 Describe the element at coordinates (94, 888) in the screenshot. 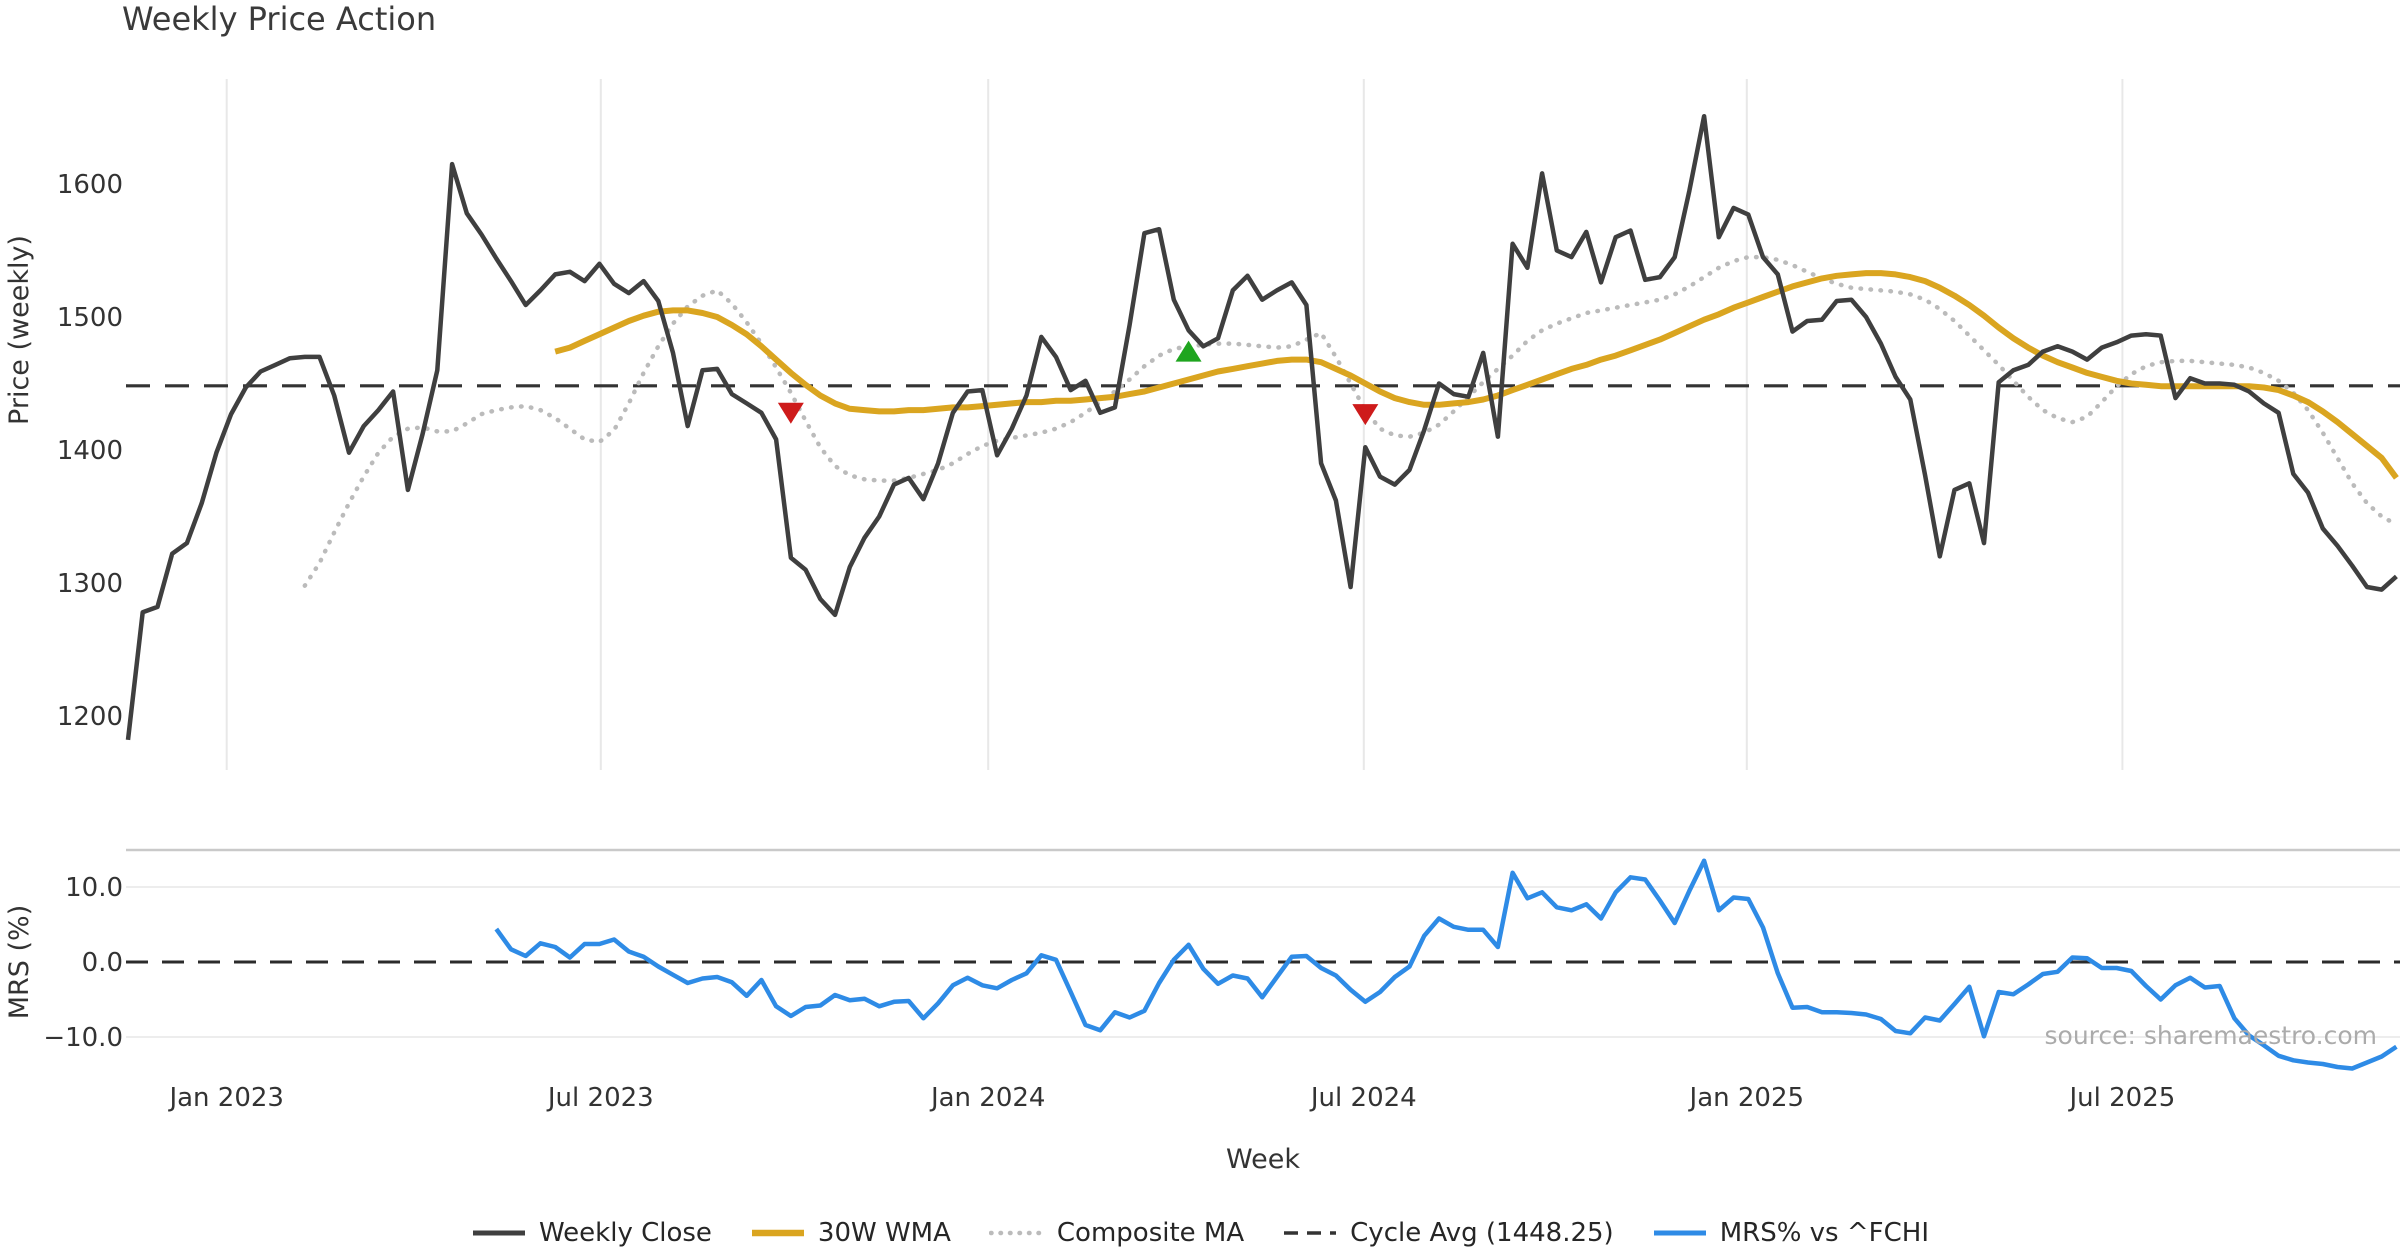

I see `mrs-tick-label: 10.0` at that location.